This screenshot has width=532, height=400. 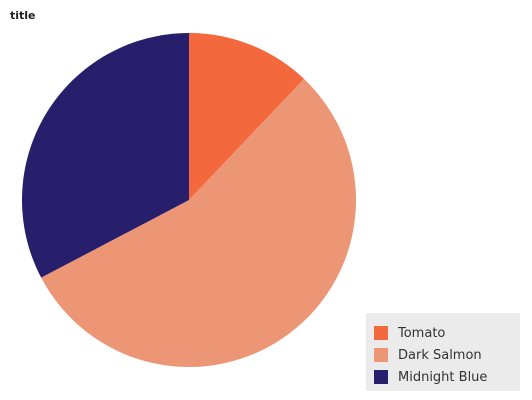 I want to click on legend-item-dark-salmon: Dark Salmon, so click(x=447, y=355).